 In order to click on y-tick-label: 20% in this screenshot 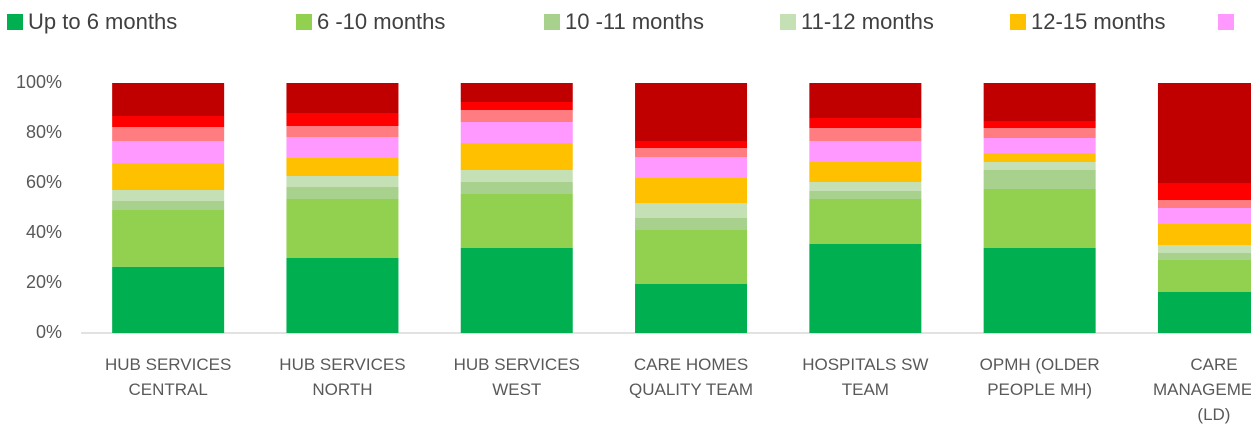, I will do `click(44, 282)`.